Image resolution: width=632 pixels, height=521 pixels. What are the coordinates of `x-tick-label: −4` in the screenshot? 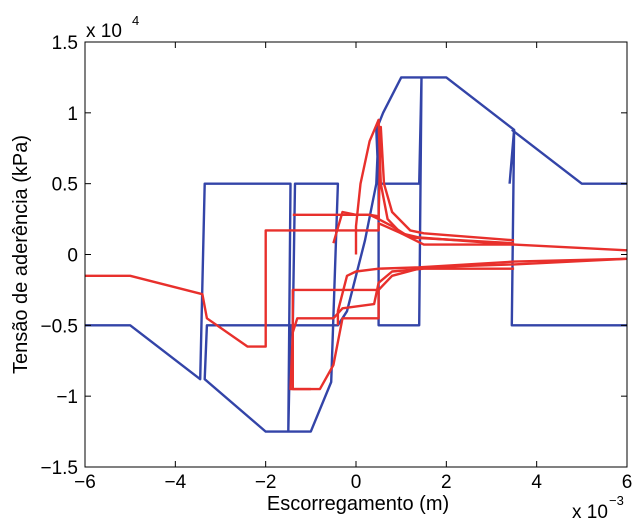 It's located at (175, 482).